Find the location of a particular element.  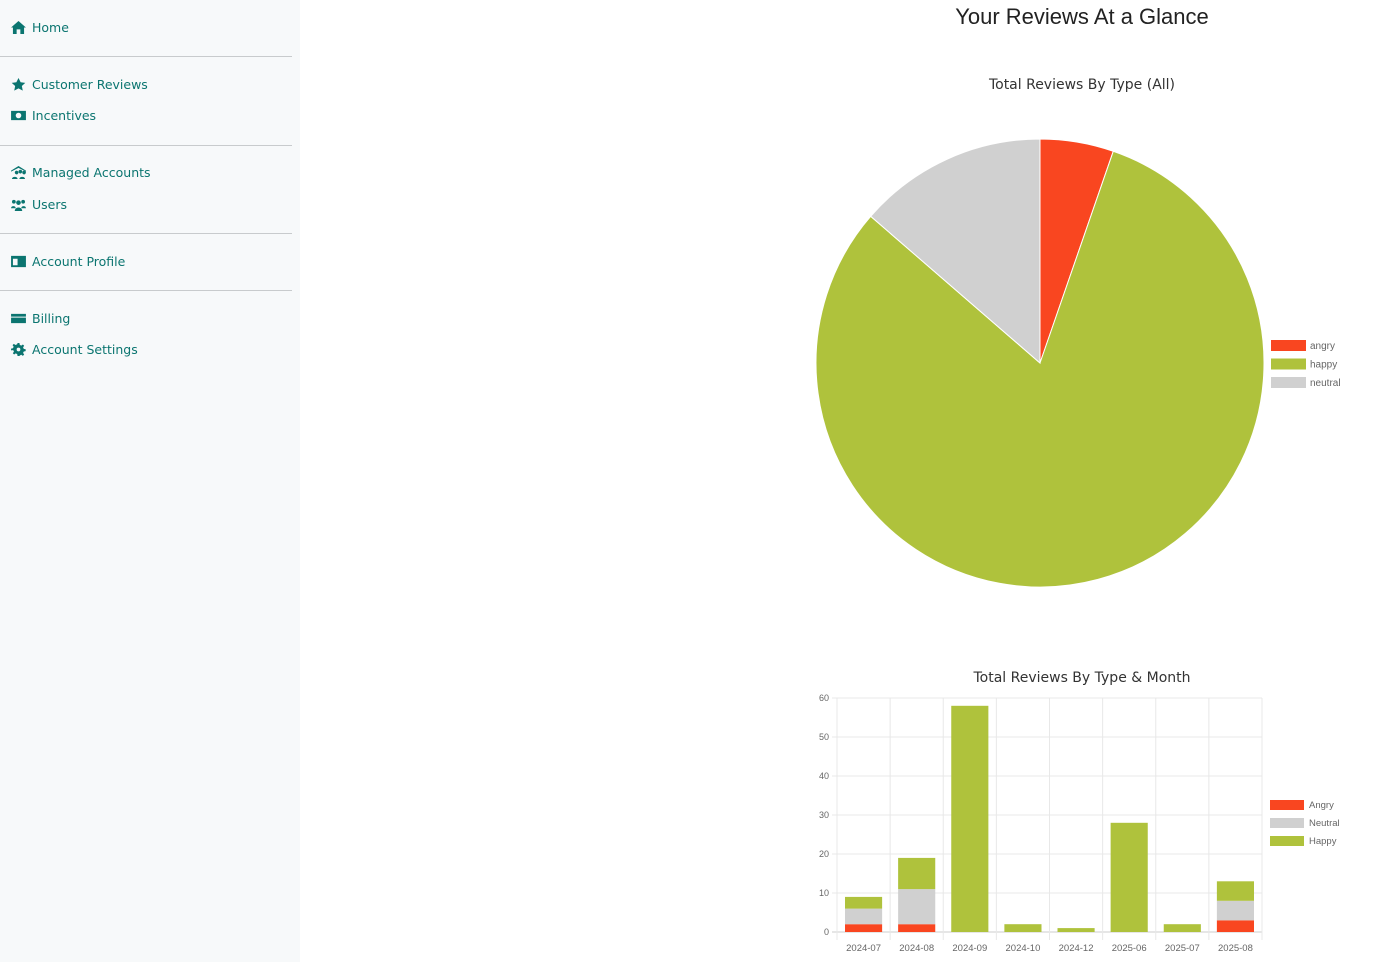

id-card-icon is located at coordinates (18, 261).